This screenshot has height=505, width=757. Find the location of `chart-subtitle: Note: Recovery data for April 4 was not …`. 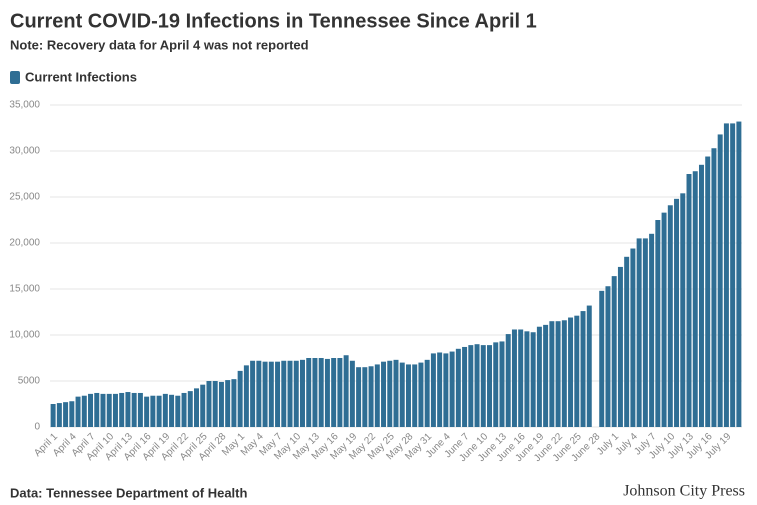

chart-subtitle: Note: Recovery data for April 4 was not … is located at coordinates (159, 44).